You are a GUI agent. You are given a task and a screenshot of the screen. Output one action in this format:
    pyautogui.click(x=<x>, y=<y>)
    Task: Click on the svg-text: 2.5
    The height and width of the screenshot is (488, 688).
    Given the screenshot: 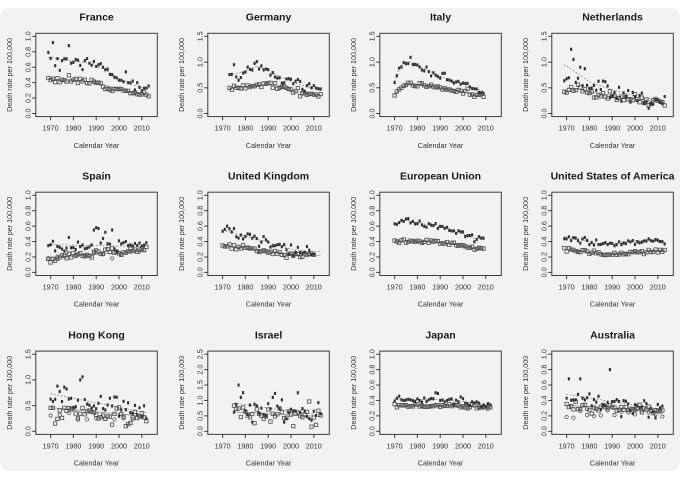 What is the action you would take?
    pyautogui.click(x=200, y=354)
    